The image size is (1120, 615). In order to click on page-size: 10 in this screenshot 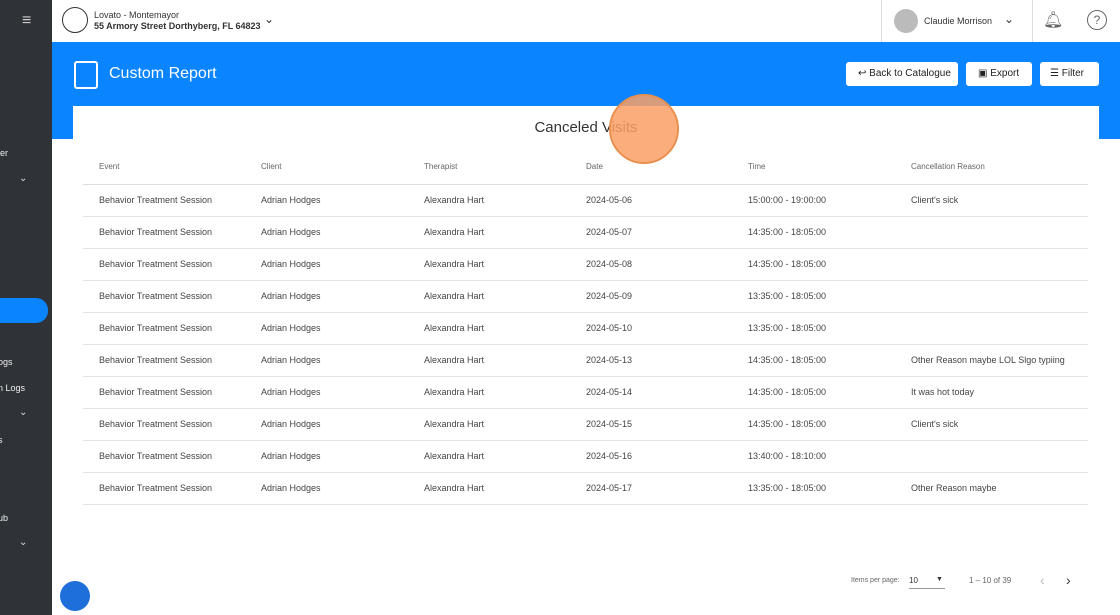, I will do `click(913, 580)`.